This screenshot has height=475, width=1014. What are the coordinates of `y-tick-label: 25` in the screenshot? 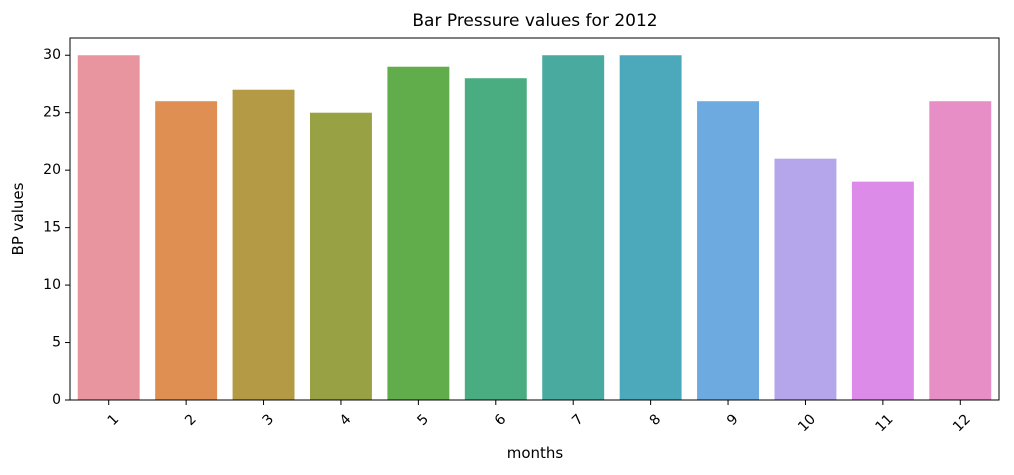 It's located at (52, 113).